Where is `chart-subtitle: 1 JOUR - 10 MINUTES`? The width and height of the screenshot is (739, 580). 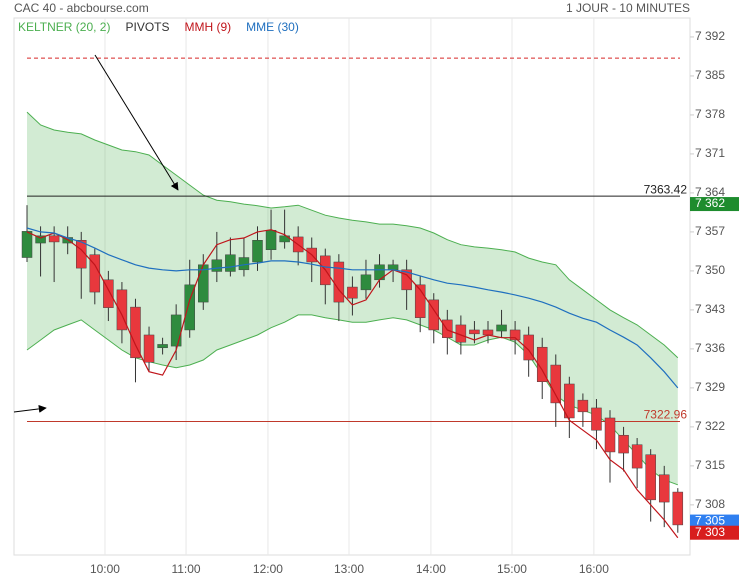 chart-subtitle: 1 JOUR - 10 MINUTES is located at coordinates (628, 8).